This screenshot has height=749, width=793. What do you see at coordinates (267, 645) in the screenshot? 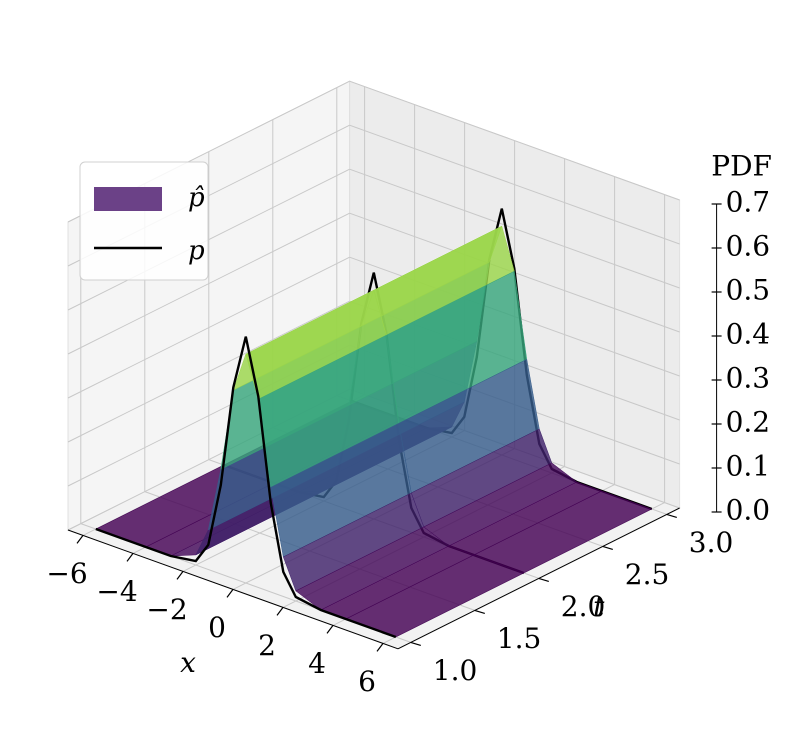
I see `x-tick-label: 2` at bounding box center [267, 645].